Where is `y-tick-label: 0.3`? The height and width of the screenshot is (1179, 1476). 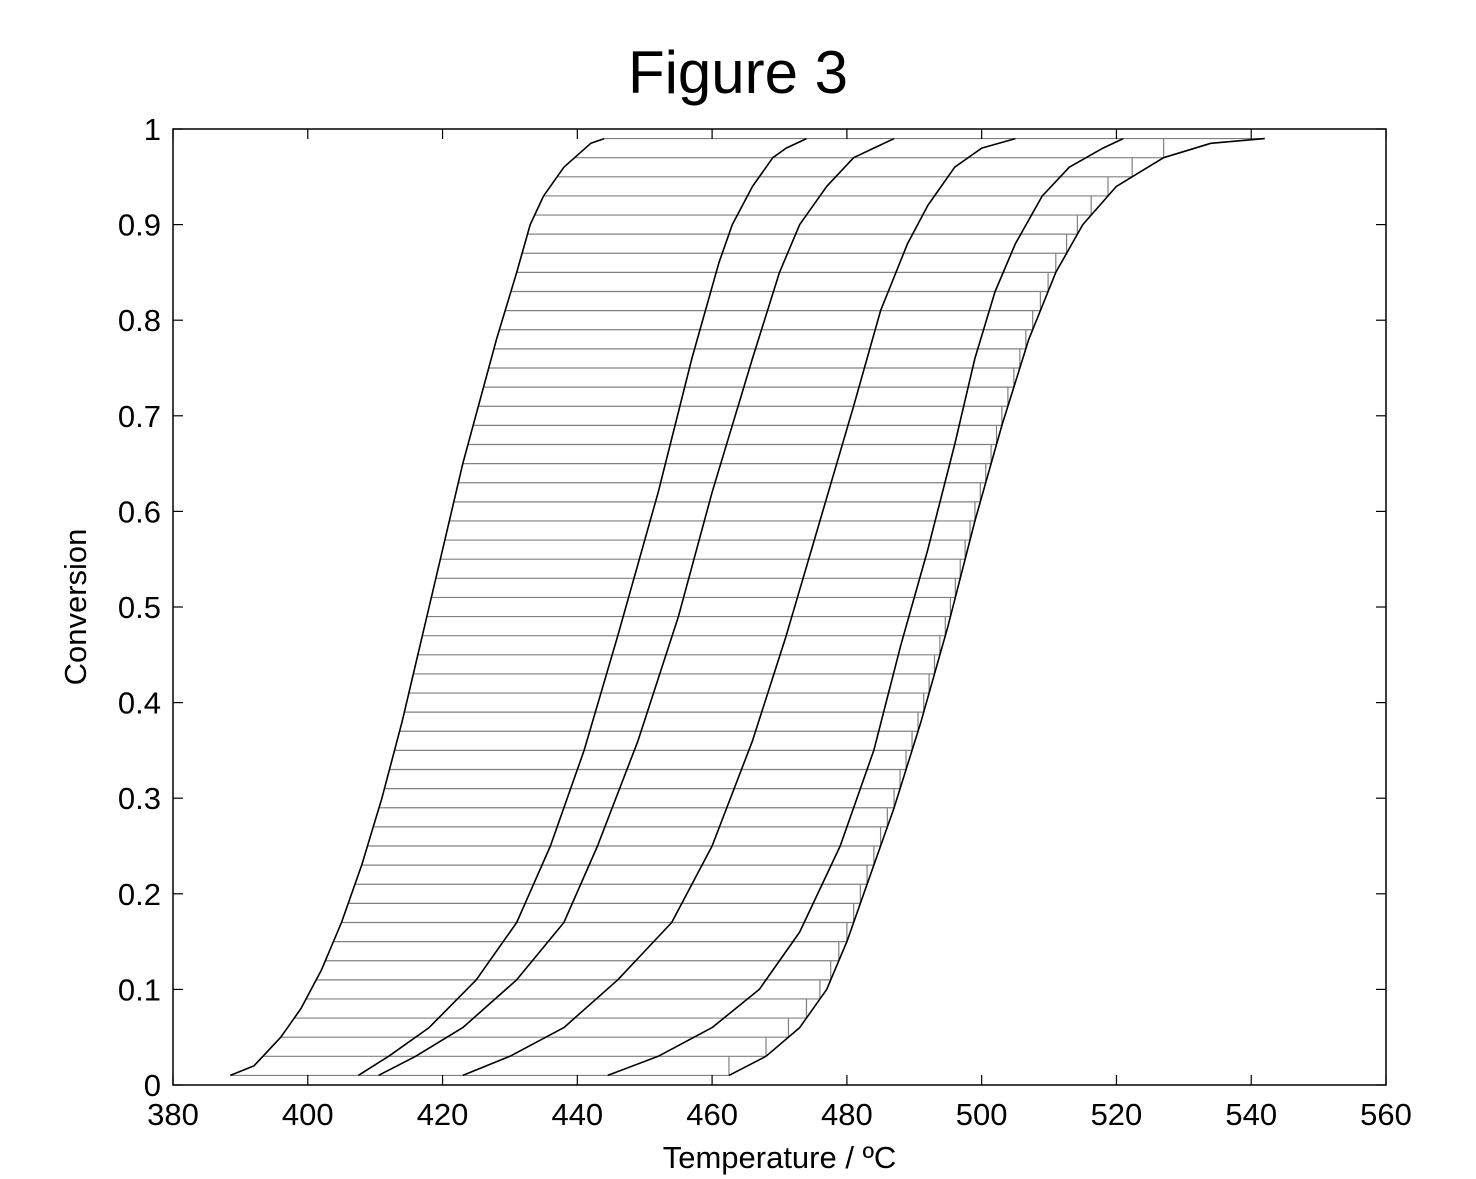
y-tick-label: 0.3 is located at coordinates (139, 798).